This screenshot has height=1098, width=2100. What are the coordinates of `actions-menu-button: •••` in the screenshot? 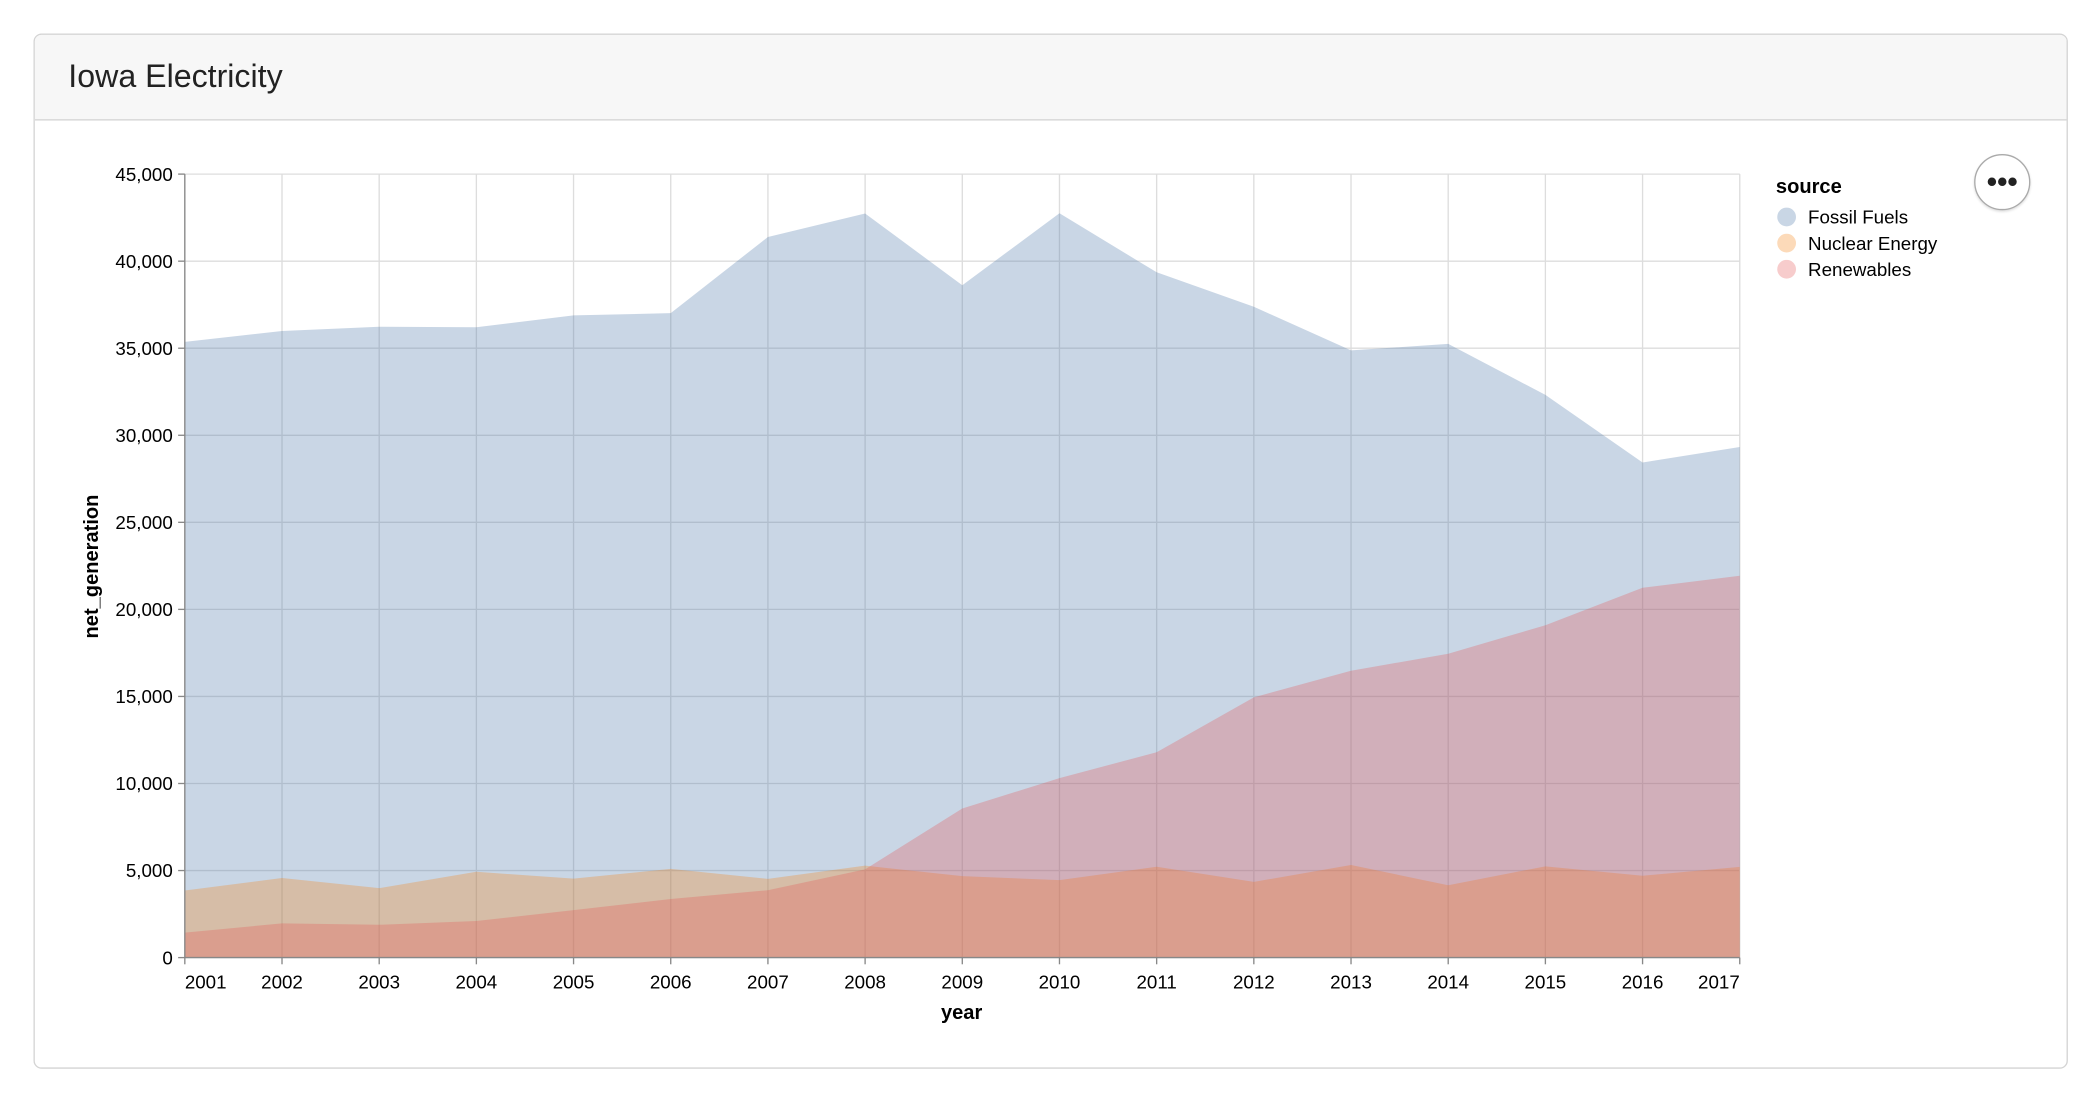 It's located at (2002, 182).